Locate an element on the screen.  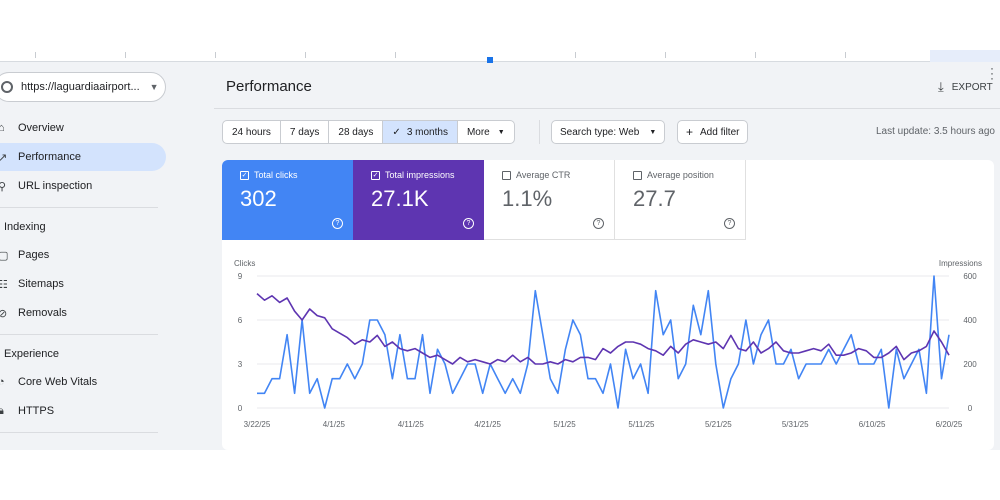
home-icon: ⌂ is located at coordinates (2, 128).